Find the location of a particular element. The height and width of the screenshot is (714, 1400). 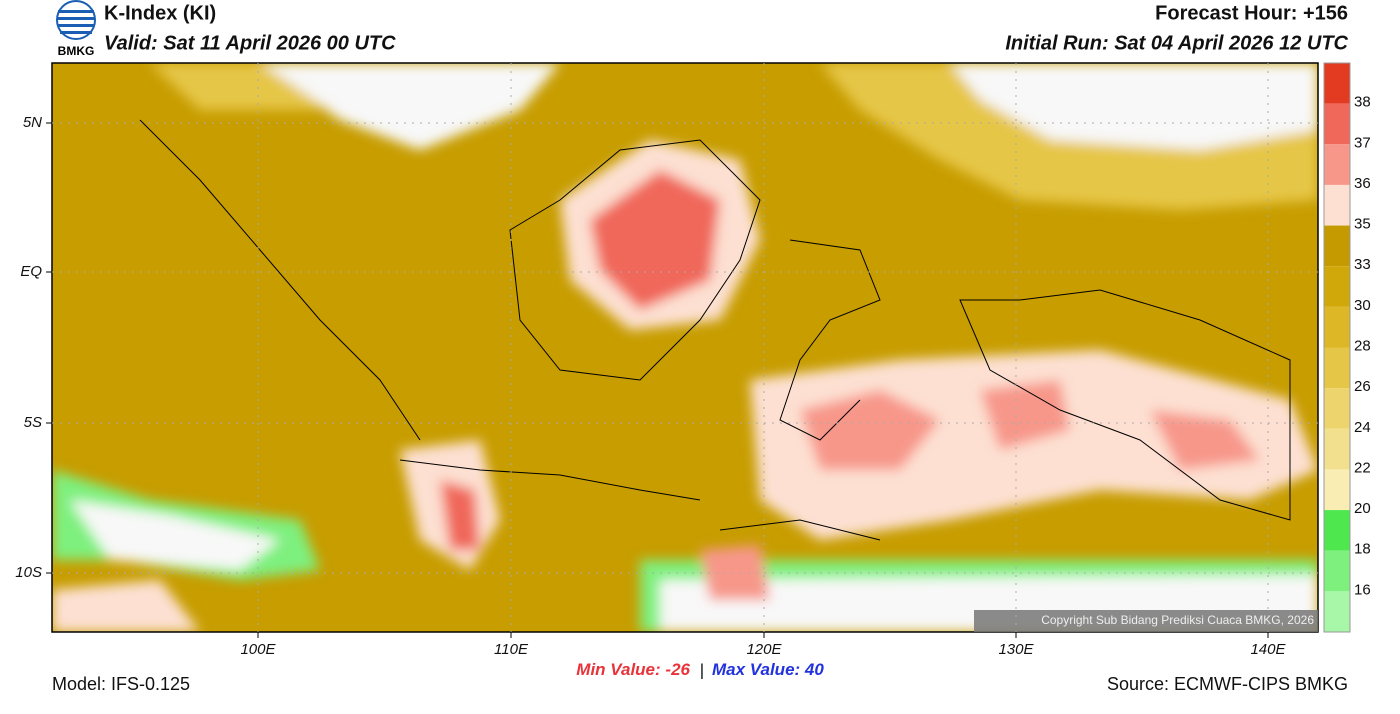

colorbar-label: 38 is located at coordinates (1362, 102).